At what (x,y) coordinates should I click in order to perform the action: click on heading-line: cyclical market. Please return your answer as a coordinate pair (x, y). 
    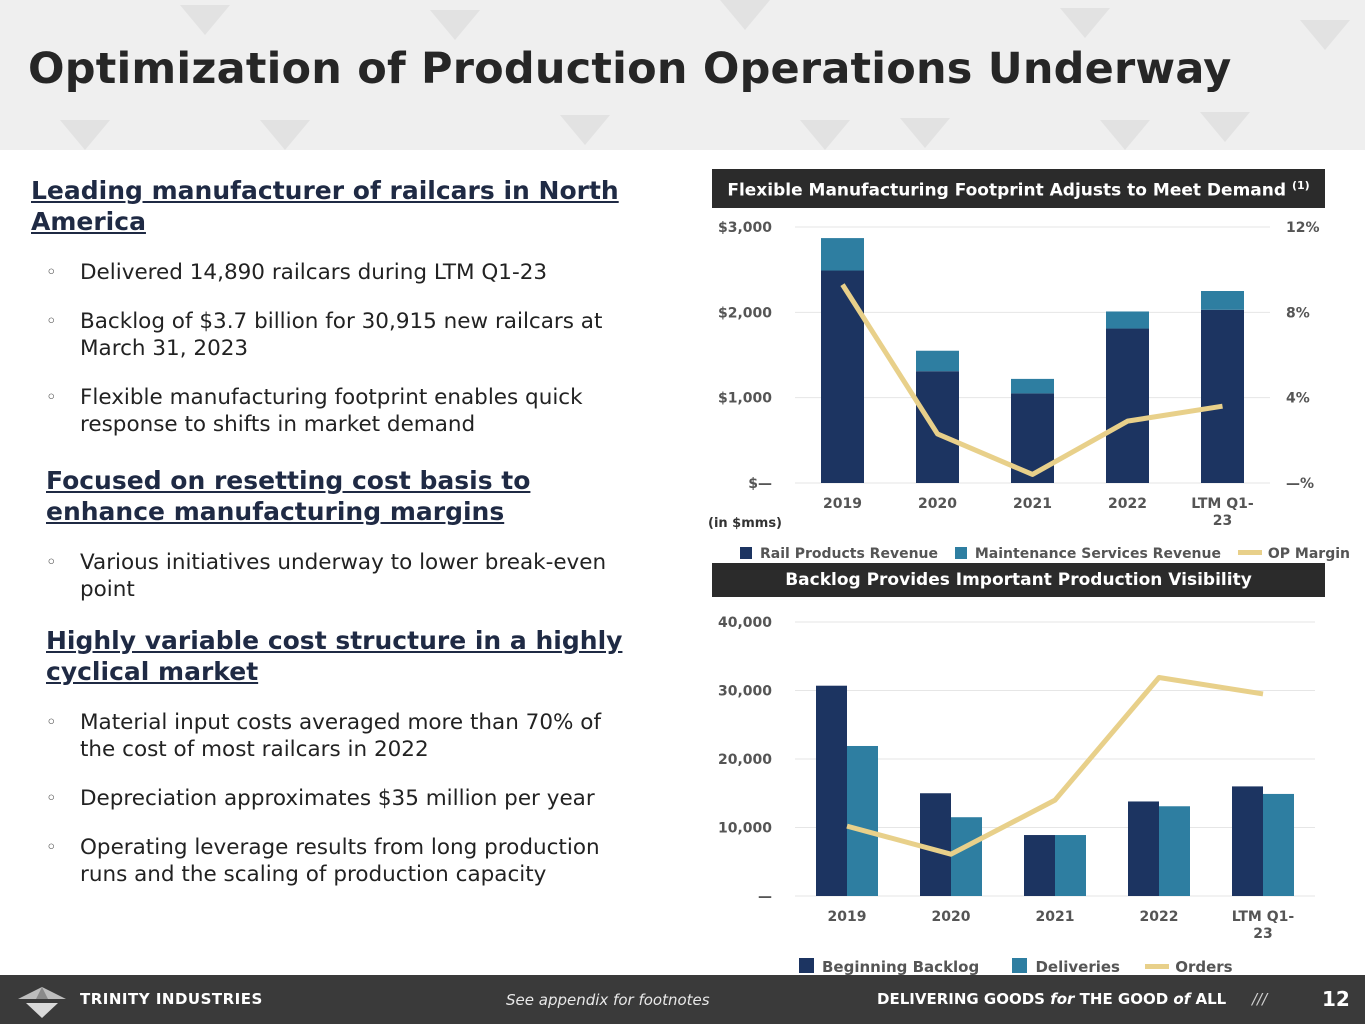
    Looking at the image, I should click on (152, 671).